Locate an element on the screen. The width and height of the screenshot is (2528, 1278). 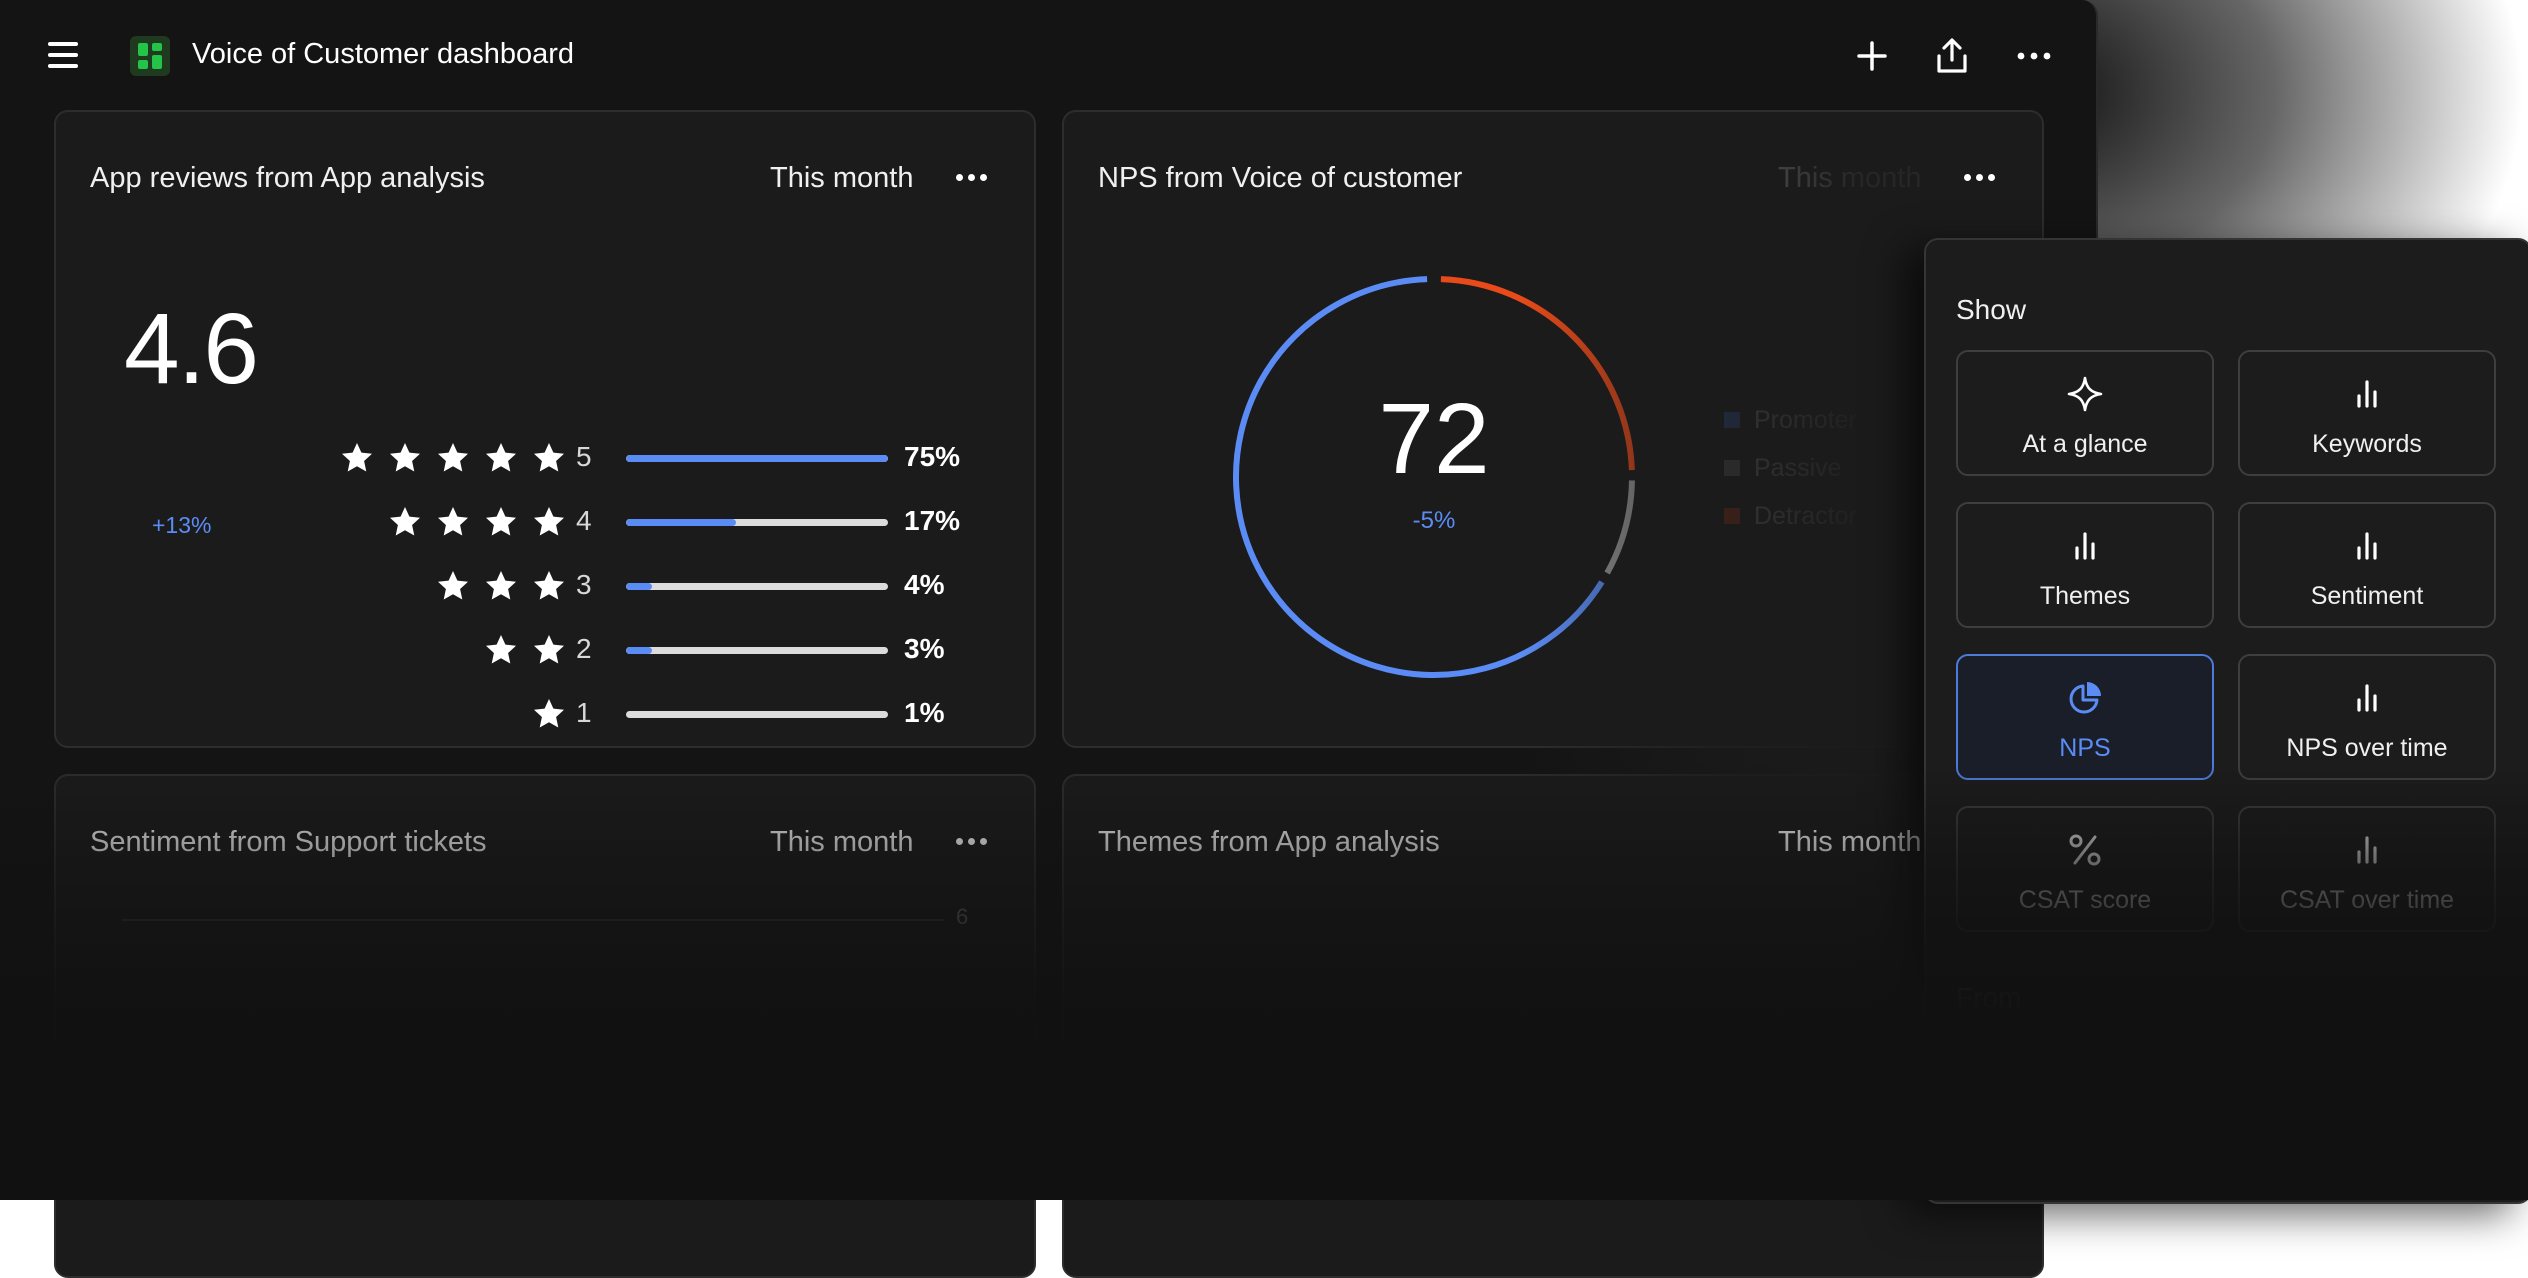
top-bar: Voice of Customer dashboard is located at coordinates (1048, 56).